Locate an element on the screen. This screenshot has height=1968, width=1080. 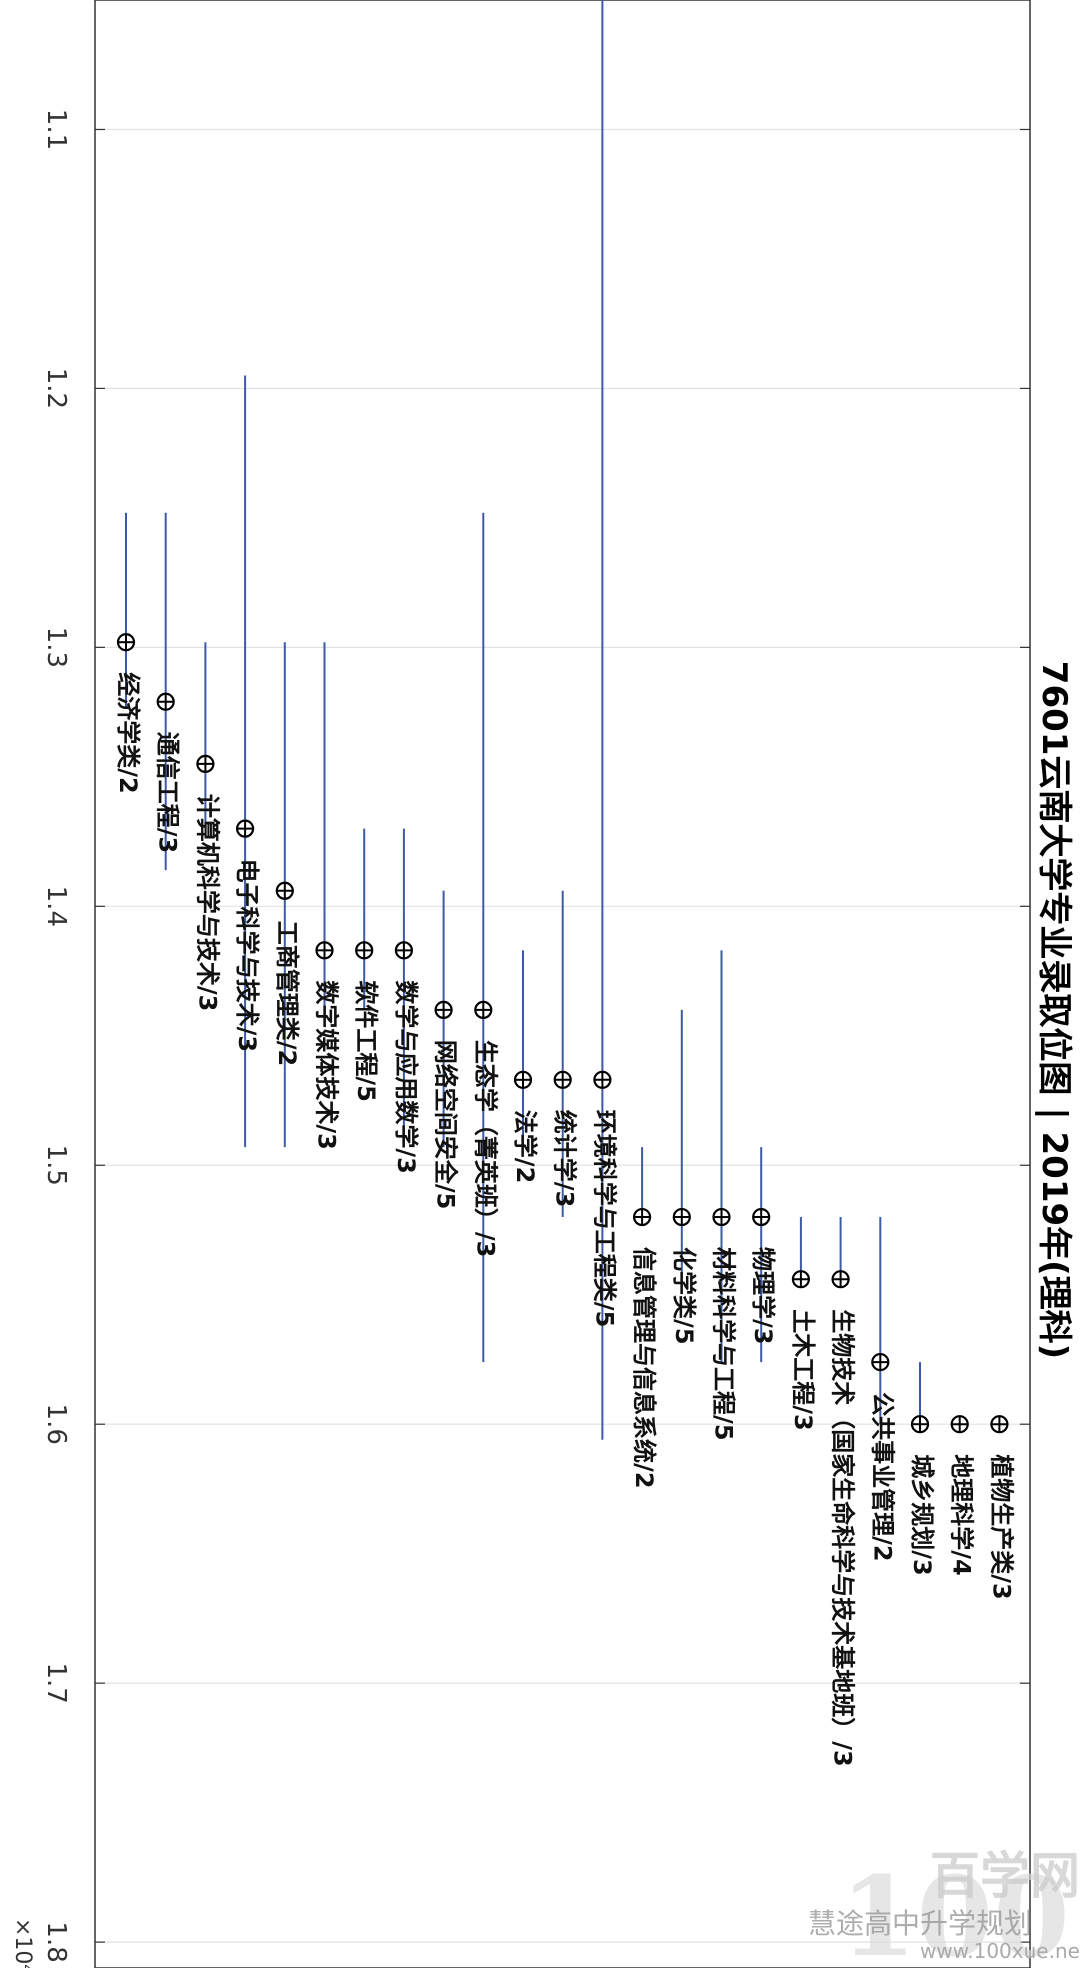
category-label: 环境科学与工程类/5 is located at coordinates (604, 1218).